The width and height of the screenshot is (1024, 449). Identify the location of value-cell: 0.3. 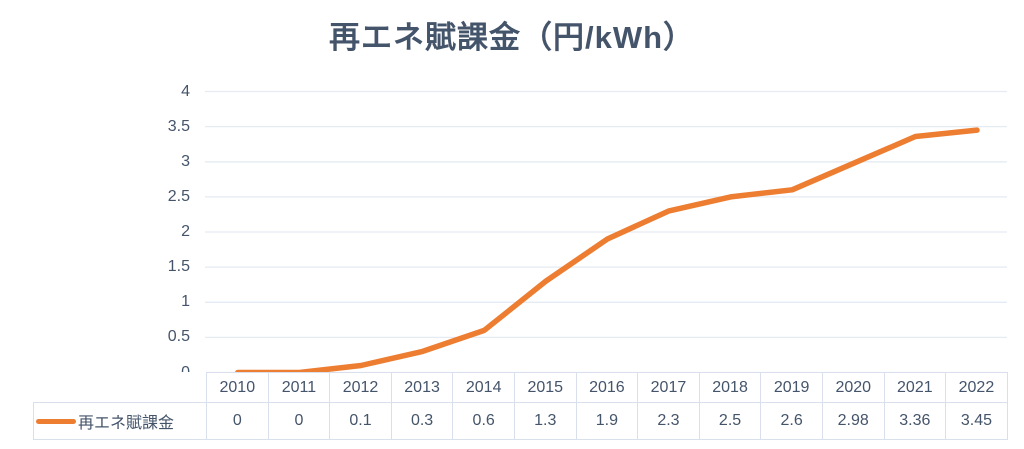
(422, 421).